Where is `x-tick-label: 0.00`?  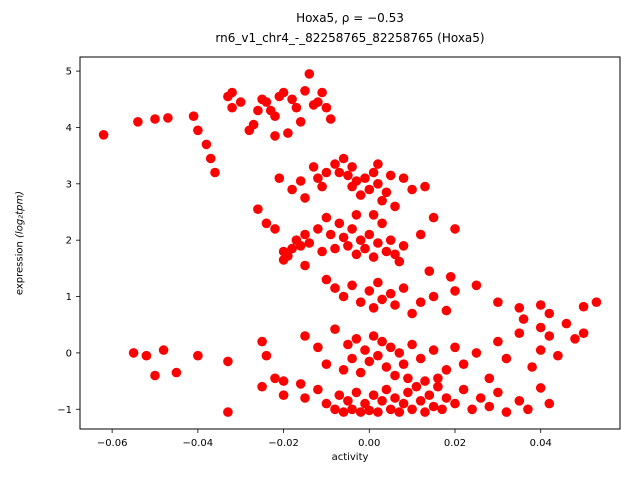 x-tick-label: 0.00 is located at coordinates (369, 443).